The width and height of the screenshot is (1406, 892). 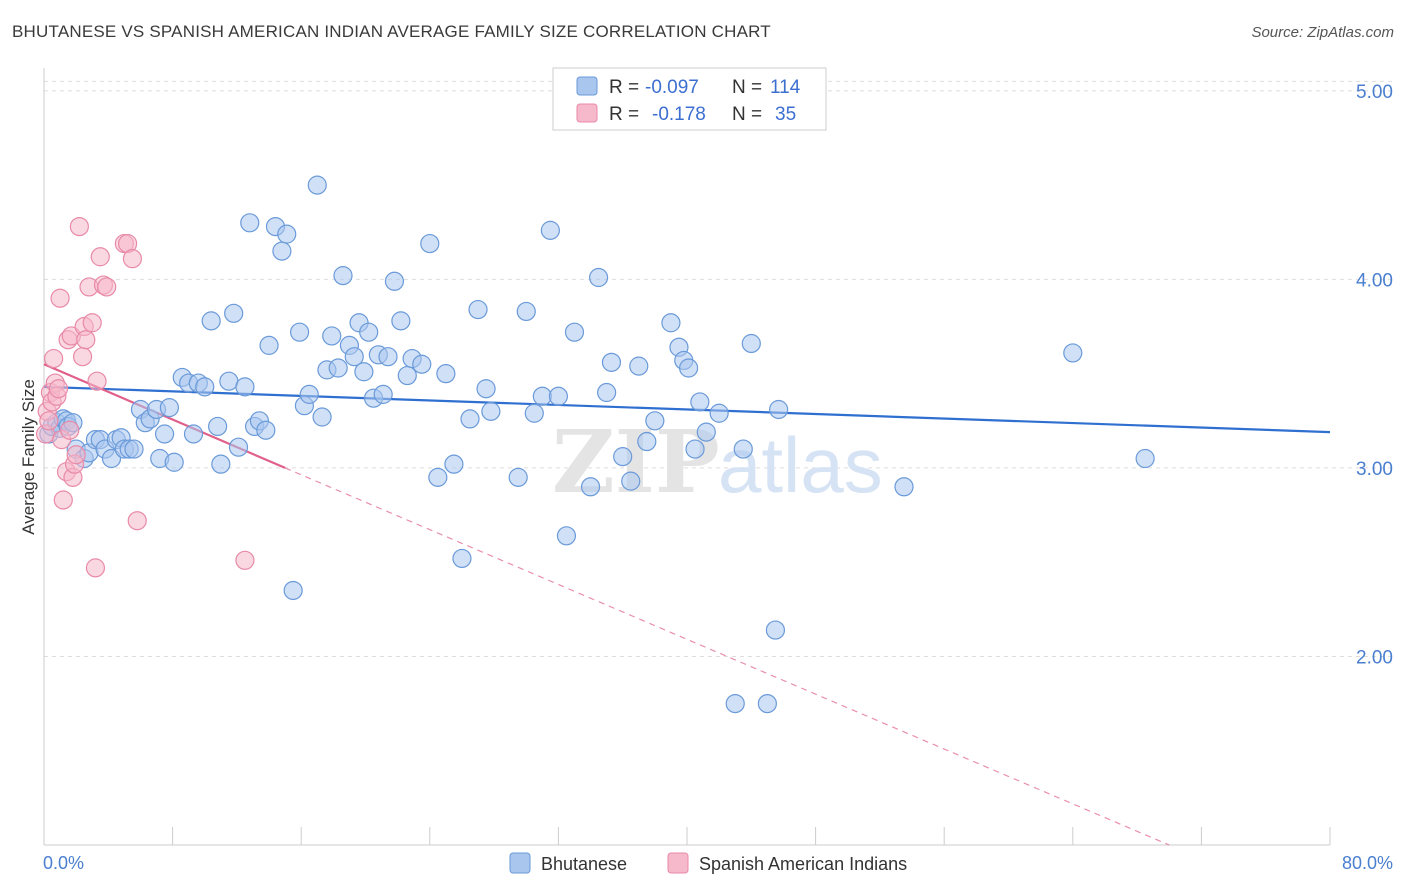 What do you see at coordinates (145, 397) in the screenshot?
I see `spanish-american-indian-points` at bounding box center [145, 397].